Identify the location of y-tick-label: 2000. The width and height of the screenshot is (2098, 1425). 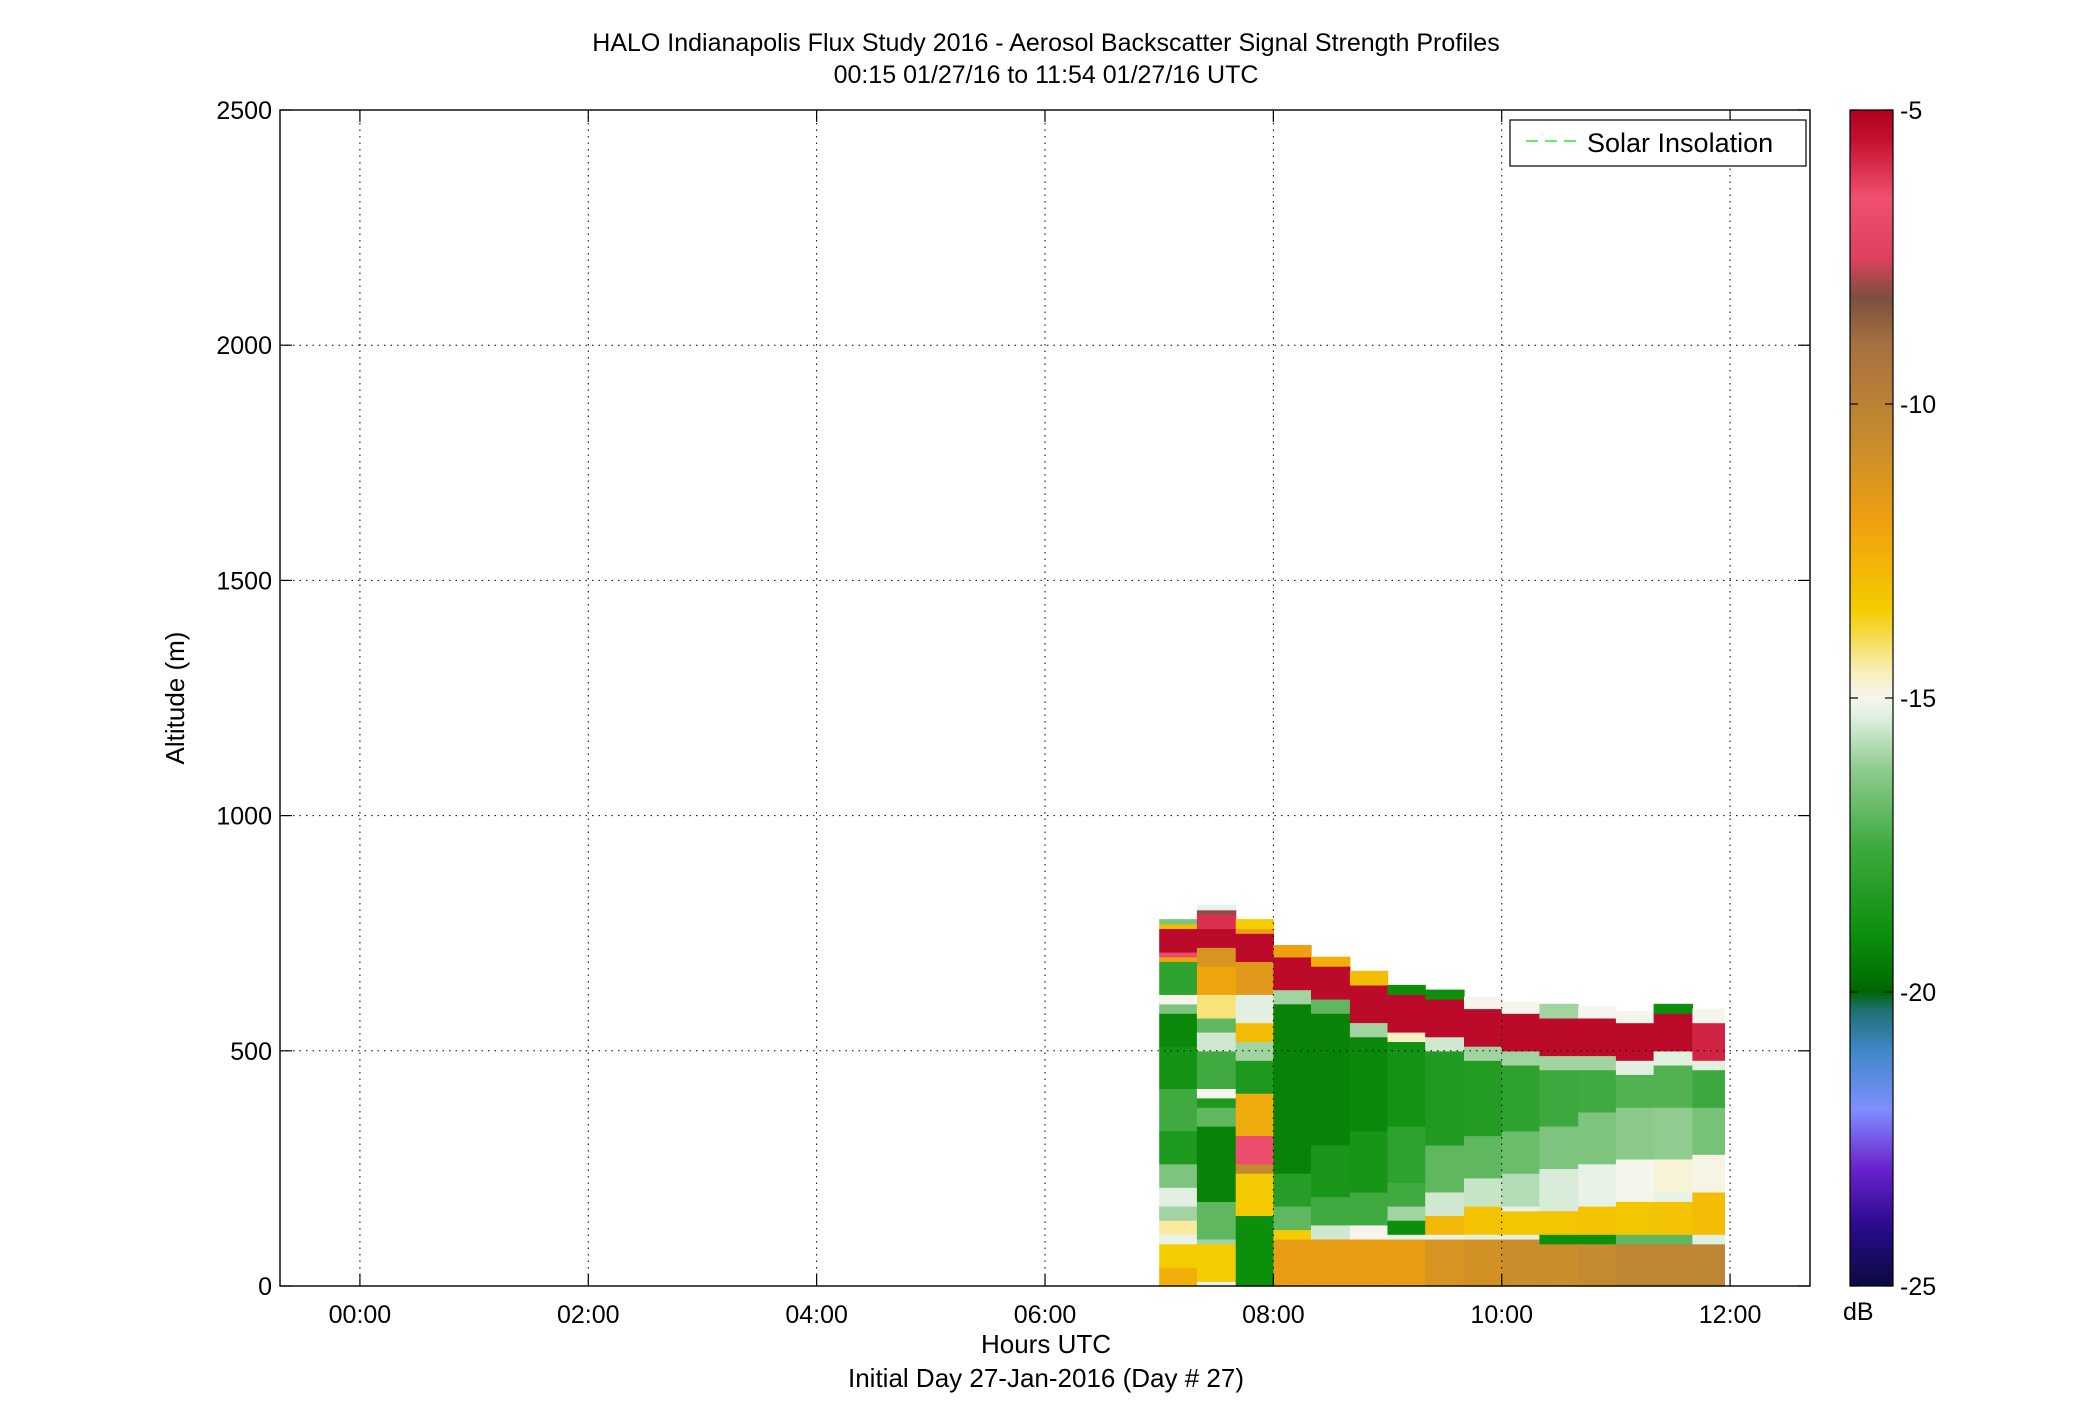
(244, 346).